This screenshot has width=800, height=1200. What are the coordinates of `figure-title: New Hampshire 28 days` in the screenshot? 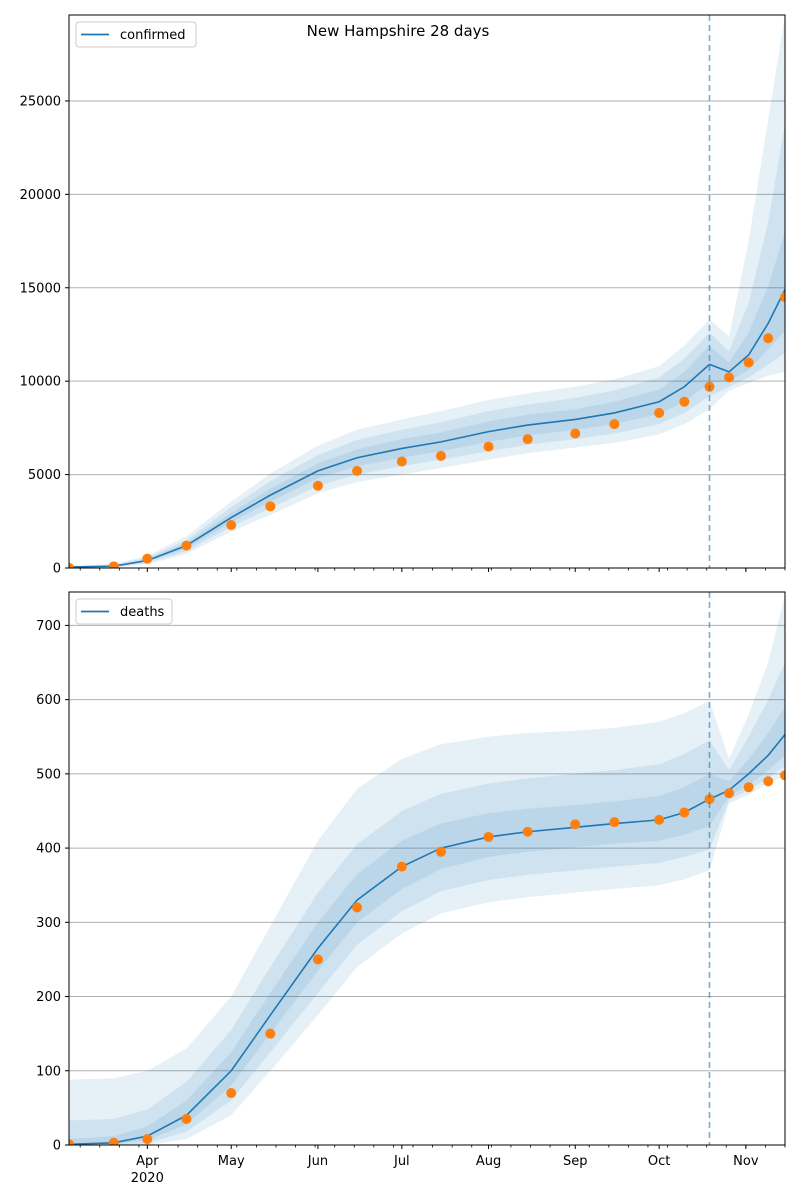 It's located at (398, 31).